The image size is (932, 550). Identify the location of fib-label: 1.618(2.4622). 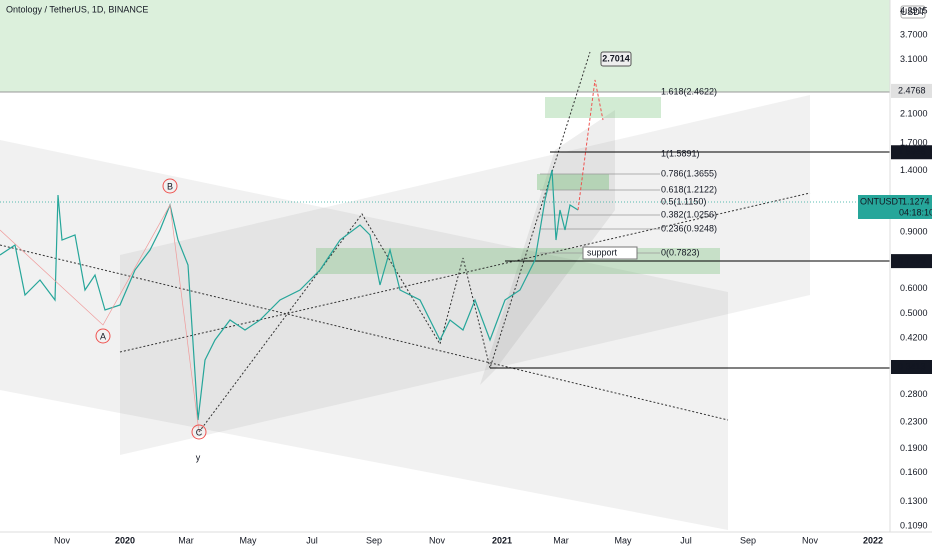
(689, 91).